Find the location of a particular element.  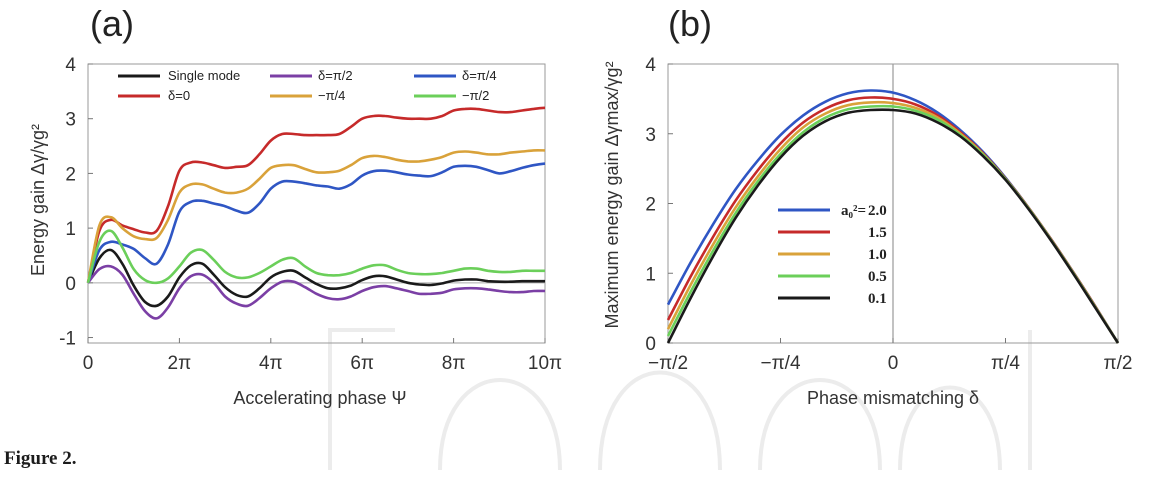

a-y-tick-label: 3 is located at coordinates (70, 120).